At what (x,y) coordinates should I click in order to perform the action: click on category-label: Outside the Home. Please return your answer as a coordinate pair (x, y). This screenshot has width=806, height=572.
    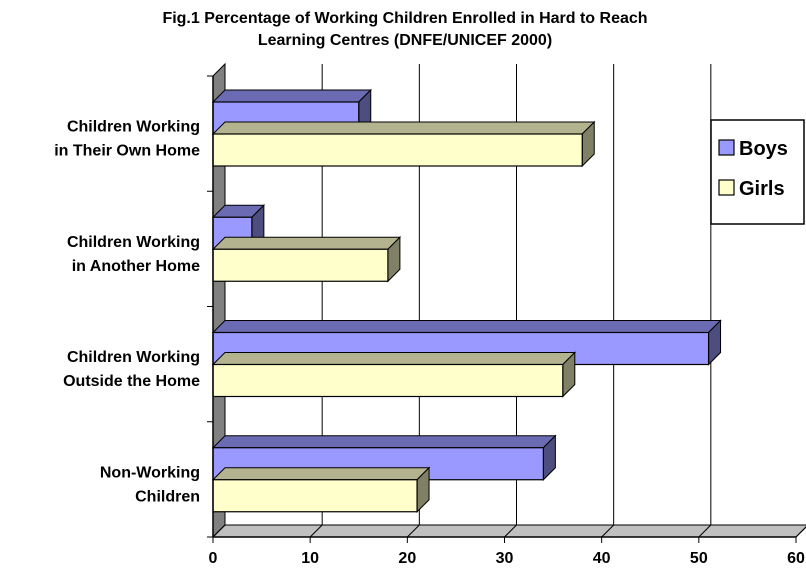
    Looking at the image, I should click on (131, 381).